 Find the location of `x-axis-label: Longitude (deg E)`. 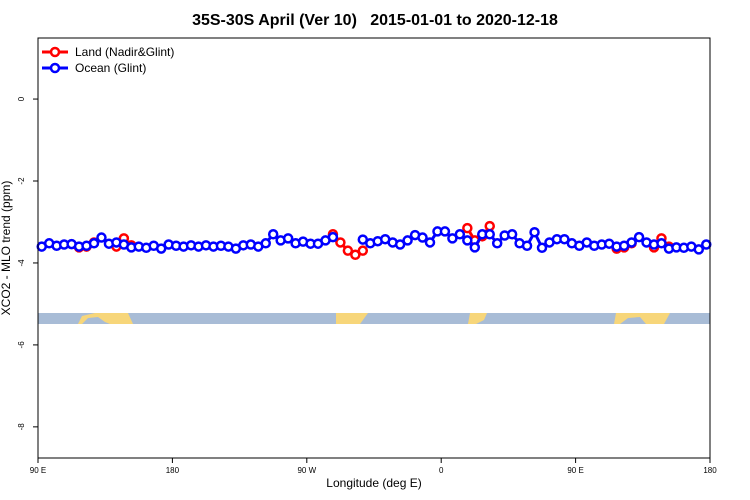

x-axis-label: Longitude (deg E) is located at coordinates (373, 483).